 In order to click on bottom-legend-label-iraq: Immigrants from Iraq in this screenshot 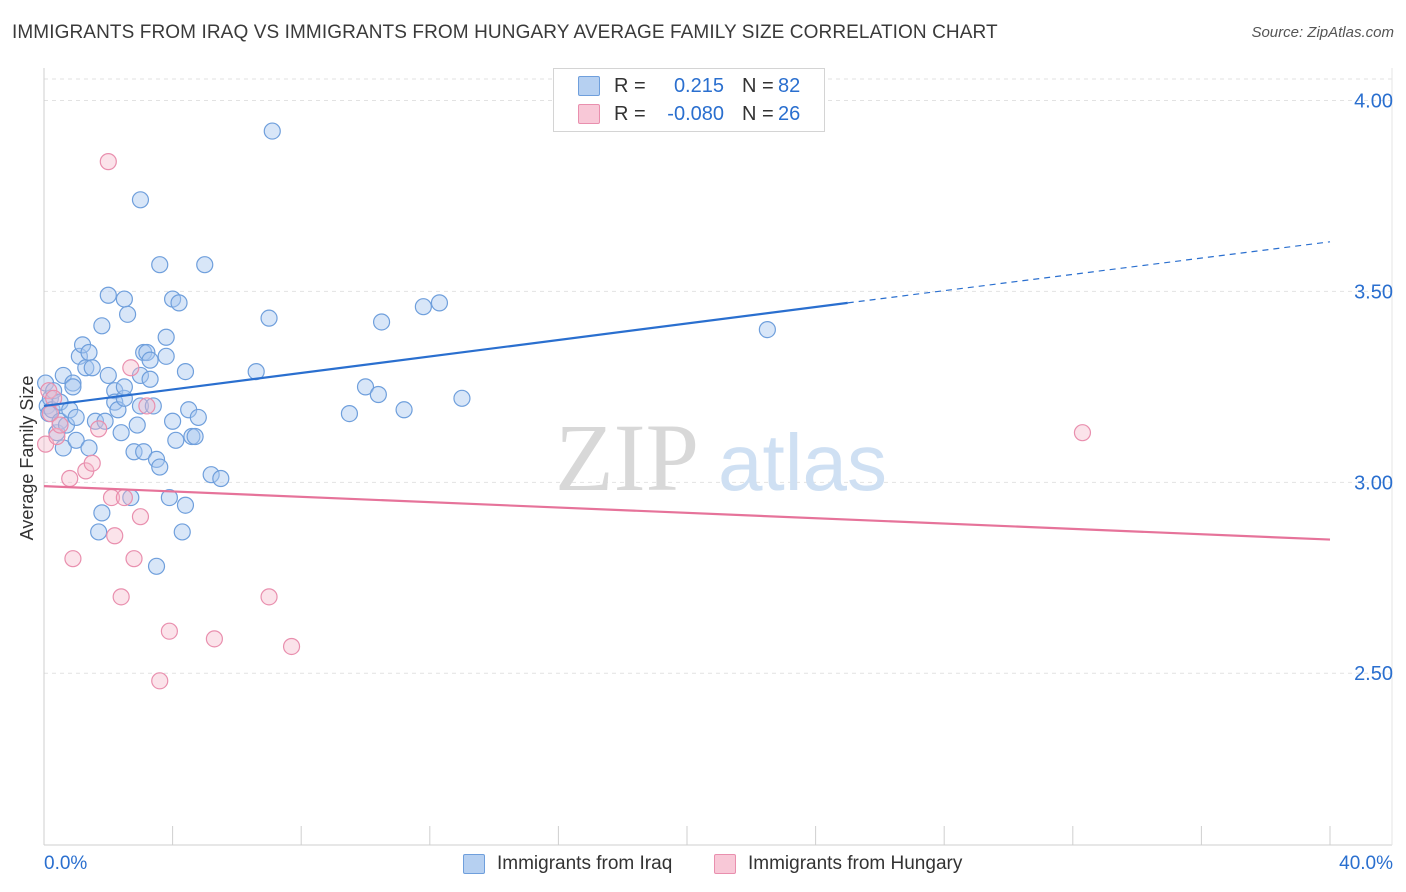, I will do `click(585, 863)`.